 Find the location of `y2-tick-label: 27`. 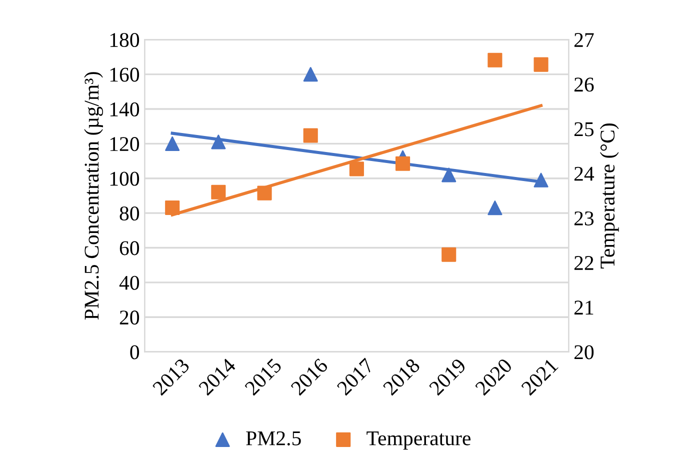

y2-tick-label: 27 is located at coordinates (584, 40).